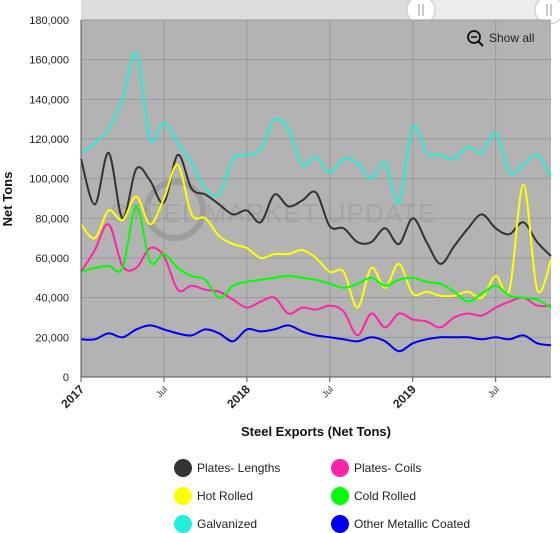 The image size is (560, 533). I want to click on legend-item: Cold Rolled, so click(373, 496).